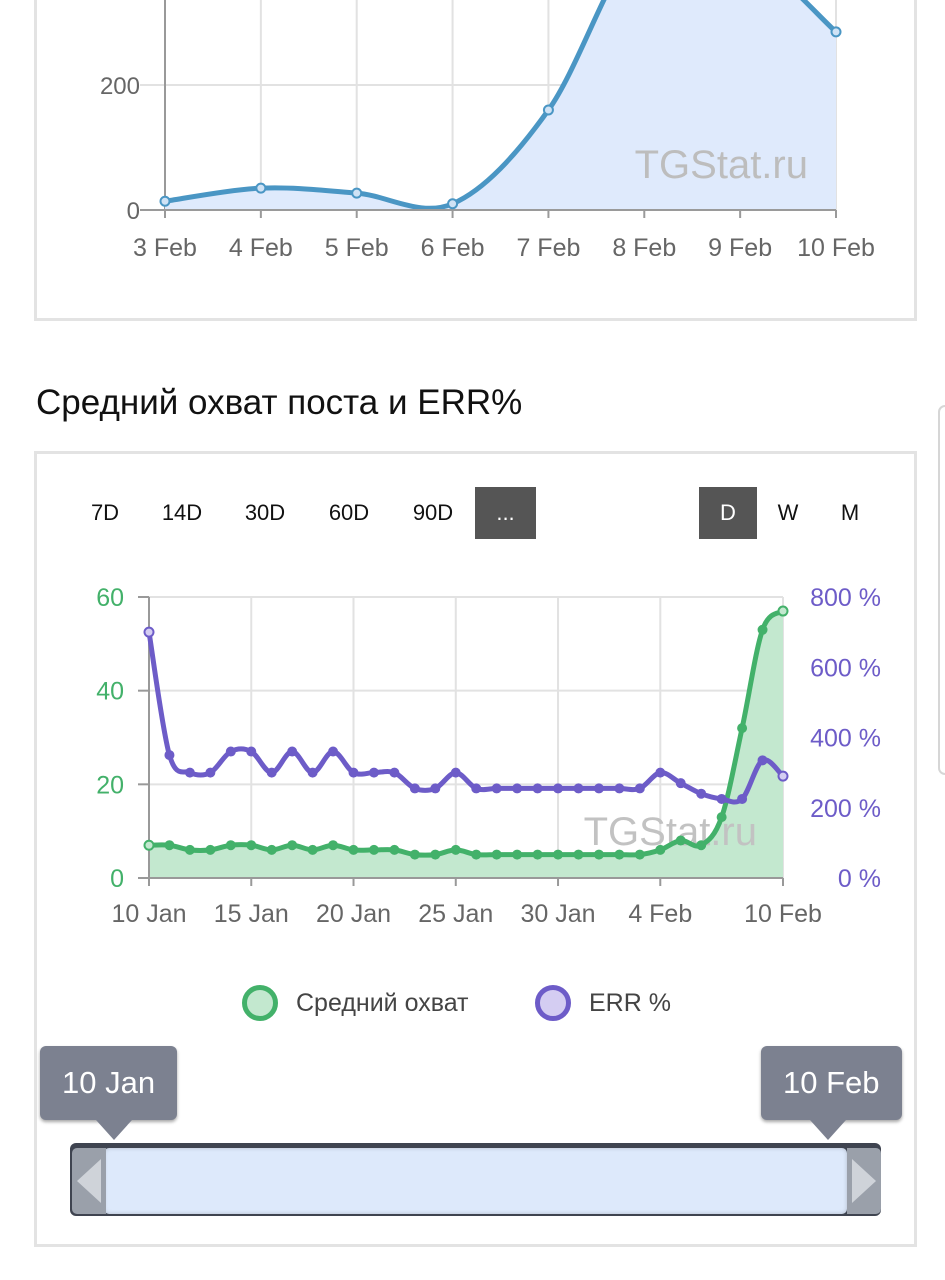 The height and width of the screenshot is (1280, 945). I want to click on bottom-x-tick-label: 30 Jan, so click(558, 914).